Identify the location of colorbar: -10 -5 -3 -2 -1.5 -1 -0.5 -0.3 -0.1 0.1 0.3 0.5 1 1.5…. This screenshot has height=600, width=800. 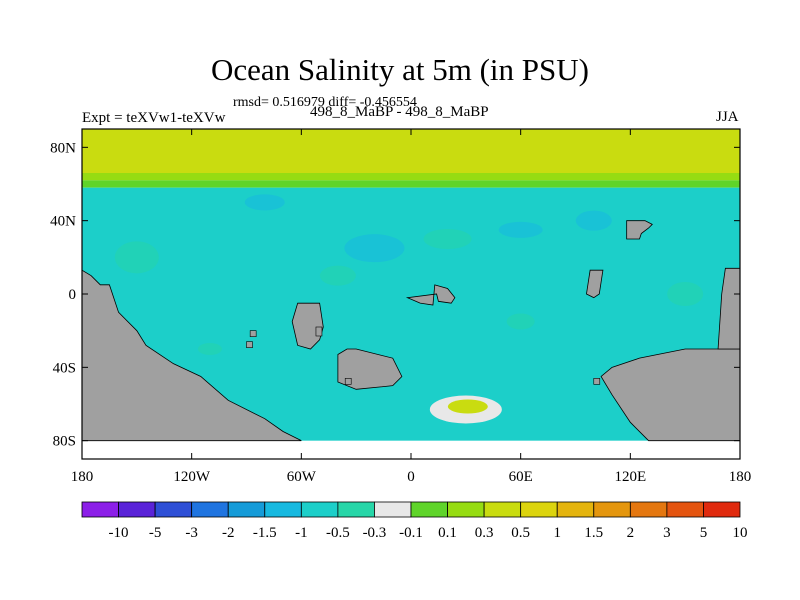
(414, 521).